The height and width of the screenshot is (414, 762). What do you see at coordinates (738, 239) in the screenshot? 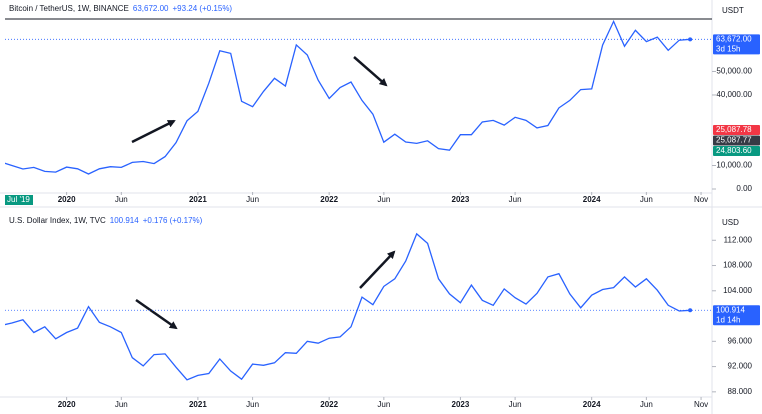
I see `y-tick-label: 112.000` at bounding box center [738, 239].